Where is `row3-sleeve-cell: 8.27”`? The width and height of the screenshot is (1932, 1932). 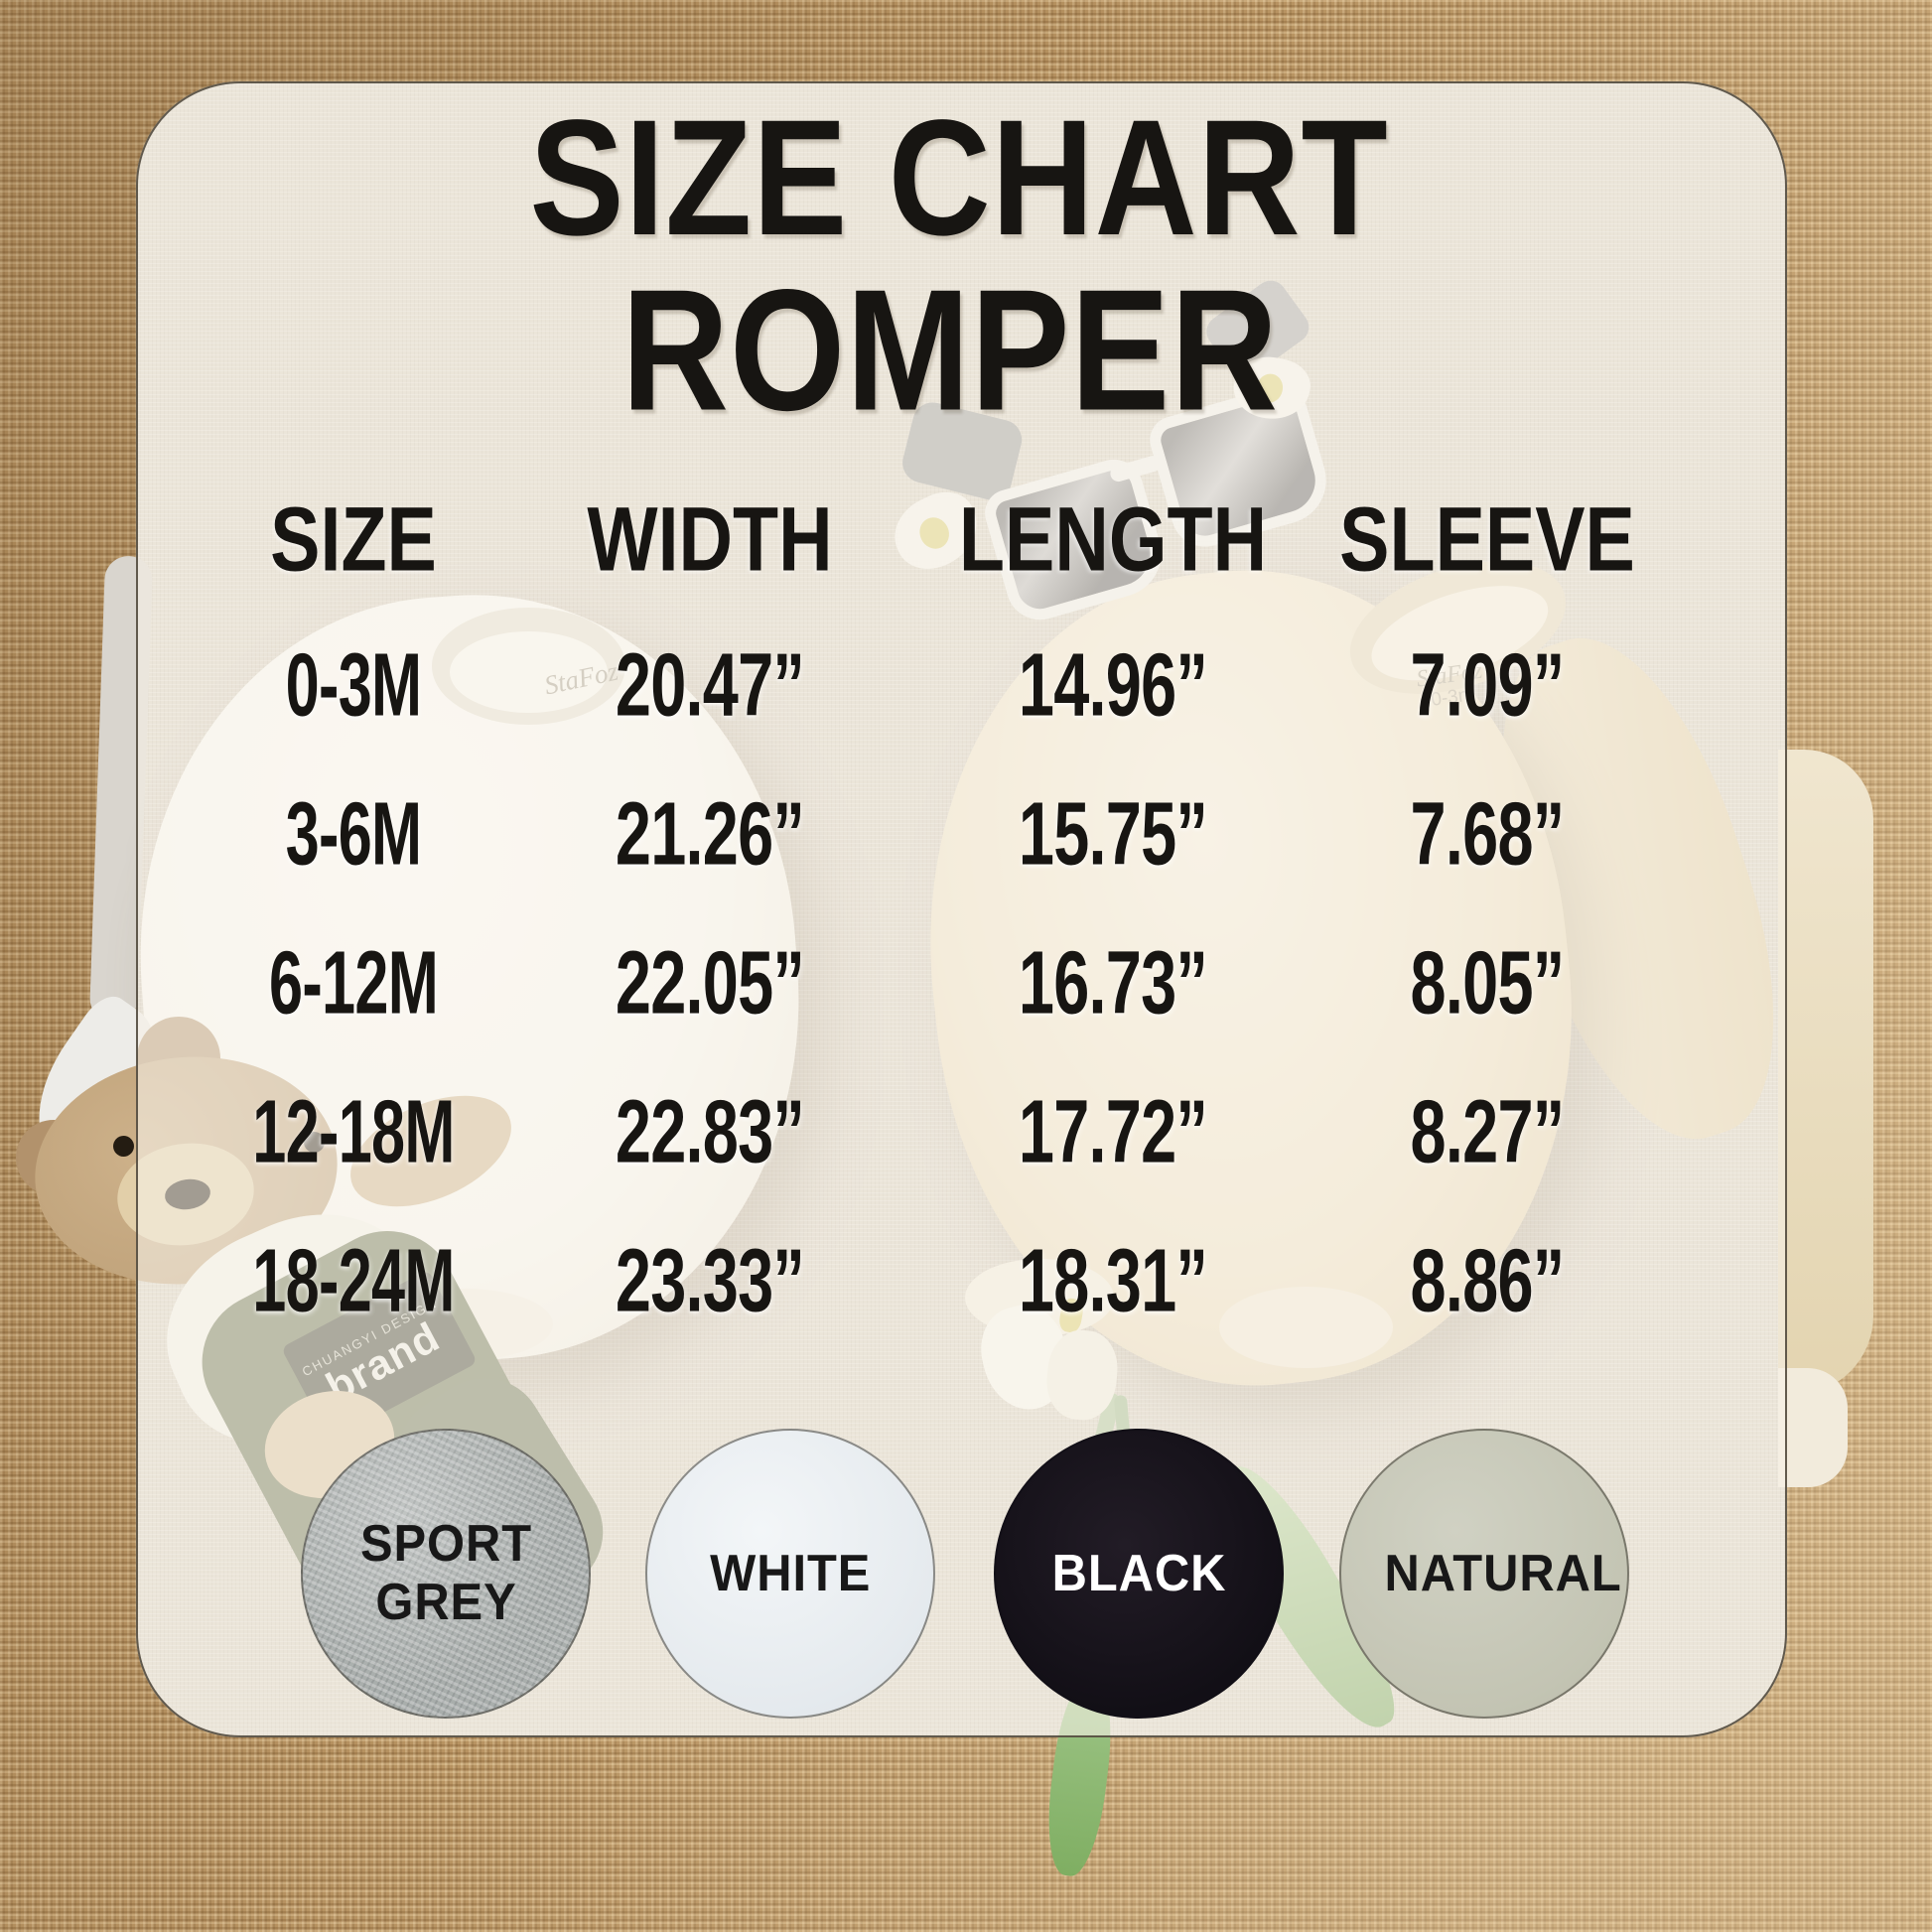
row3-sleeve-cell: 8.27” is located at coordinates (1488, 1132).